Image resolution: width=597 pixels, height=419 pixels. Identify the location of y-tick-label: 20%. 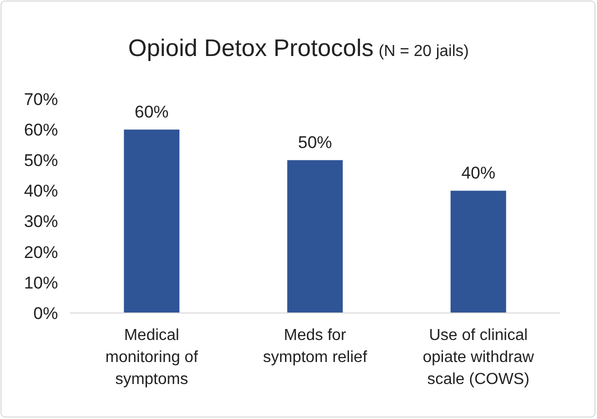
(41, 252).